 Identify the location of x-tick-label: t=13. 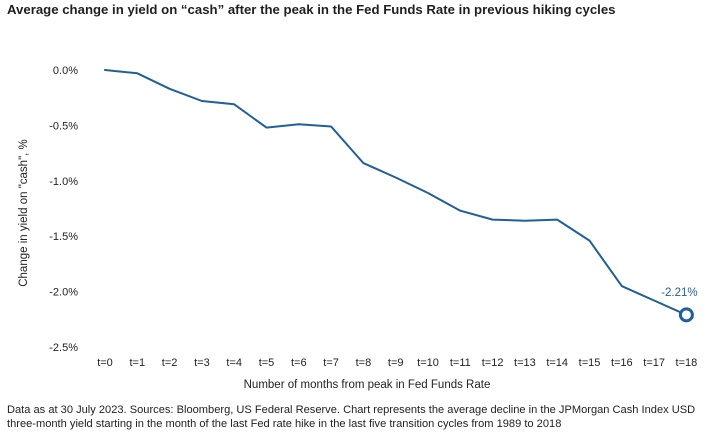
(525, 363).